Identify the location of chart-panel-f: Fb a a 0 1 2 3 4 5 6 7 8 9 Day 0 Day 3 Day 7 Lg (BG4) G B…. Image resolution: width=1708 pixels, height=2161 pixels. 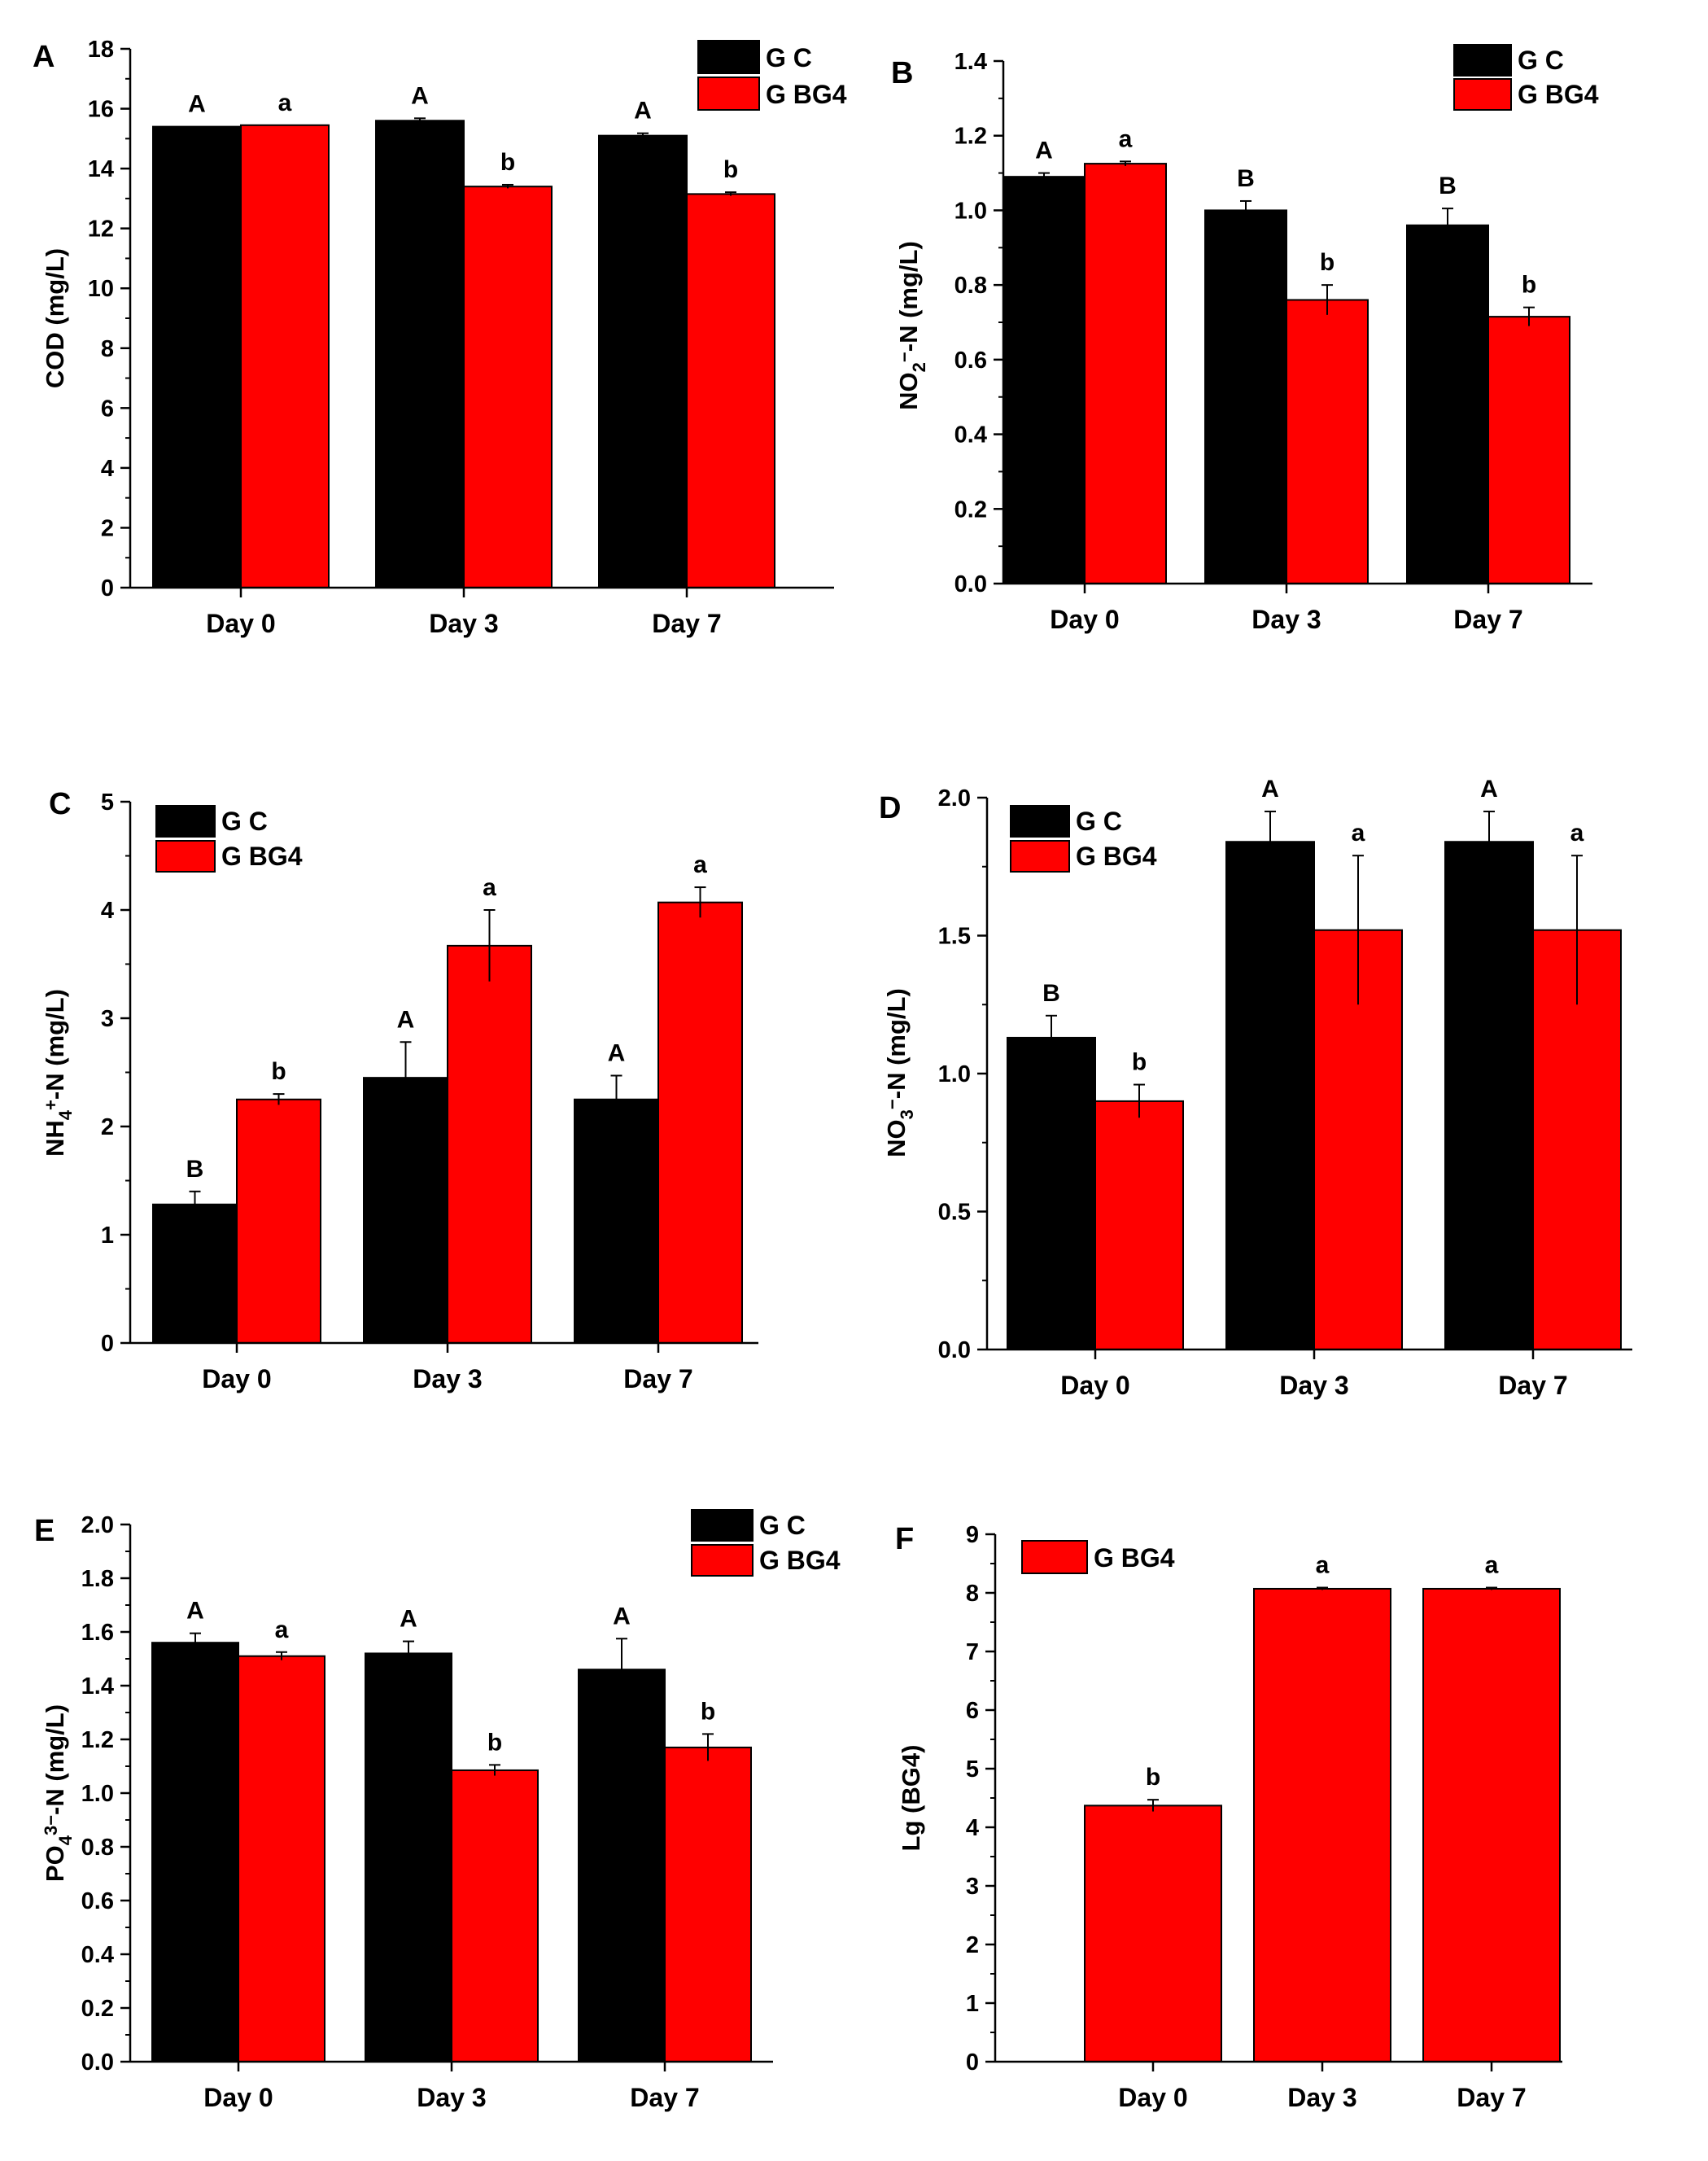
(1228, 1817).